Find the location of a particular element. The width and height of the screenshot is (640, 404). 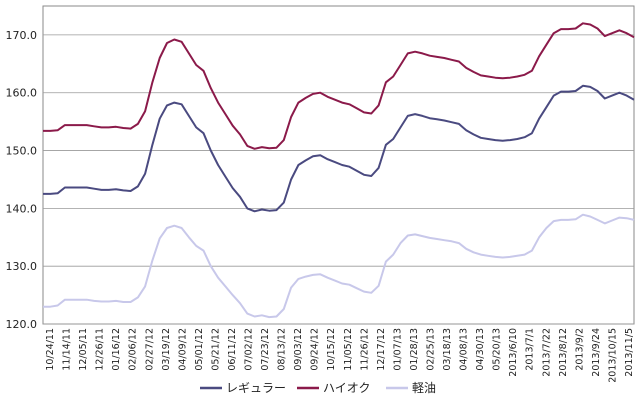

x-tick-label: 2013/11/5 is located at coordinates (629, 352).